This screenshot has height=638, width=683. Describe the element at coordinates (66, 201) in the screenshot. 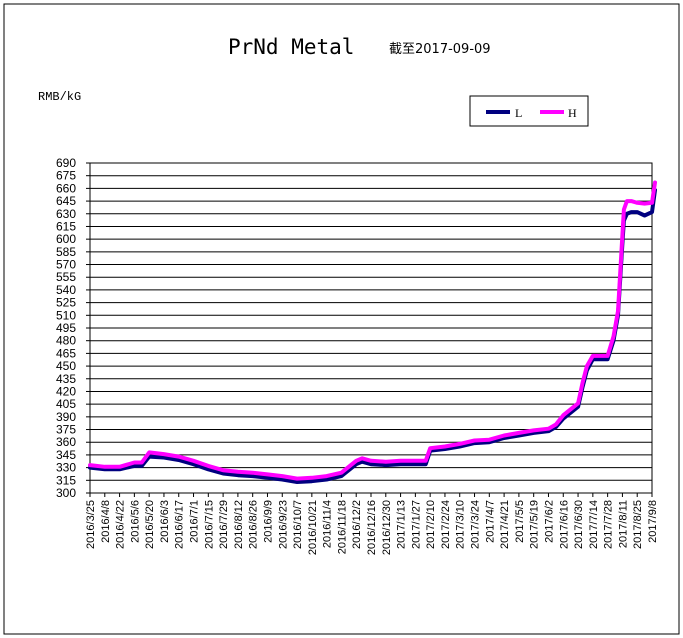

I see `y-tick-label: 645` at that location.